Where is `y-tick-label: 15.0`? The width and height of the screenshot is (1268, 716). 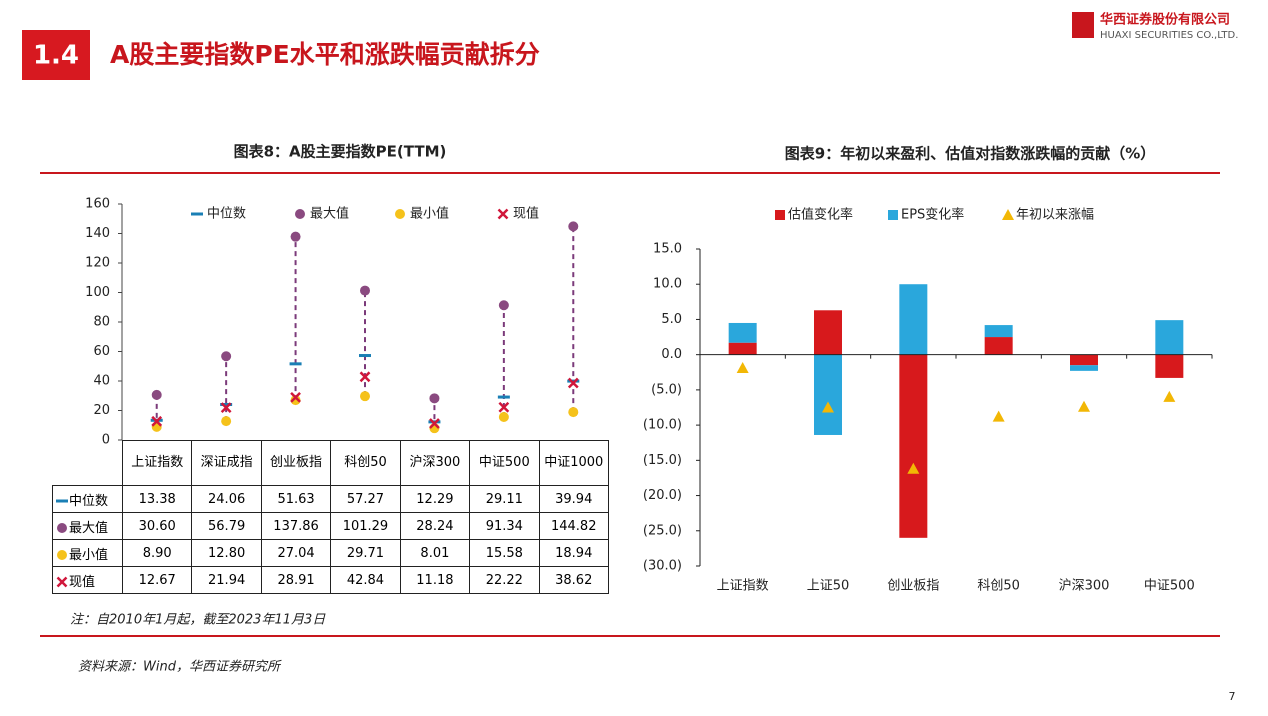 y-tick-label: 15.0 is located at coordinates (667, 249).